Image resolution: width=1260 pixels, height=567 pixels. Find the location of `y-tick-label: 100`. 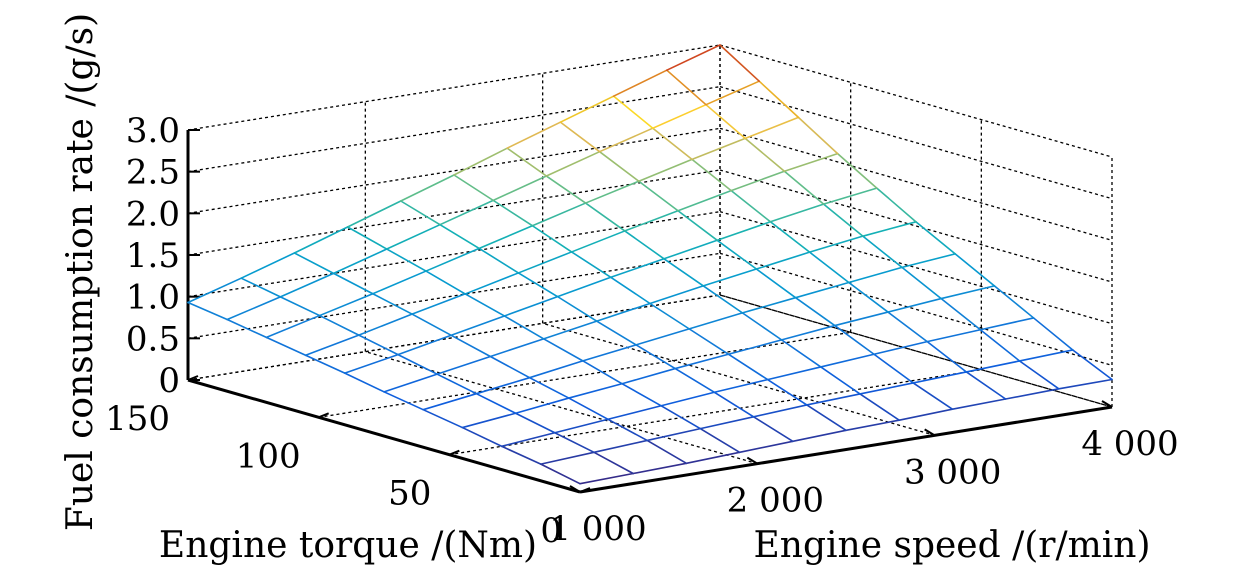

y-tick-label: 100 is located at coordinates (268, 456).